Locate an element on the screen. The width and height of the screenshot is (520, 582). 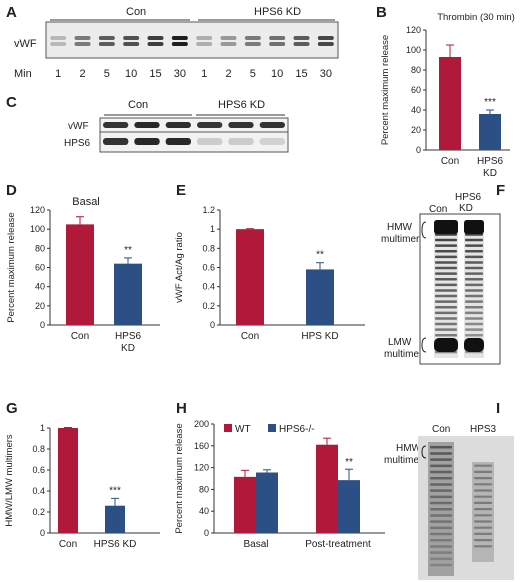
blot-a-minute-label: 10 is located at coordinates (277, 74).